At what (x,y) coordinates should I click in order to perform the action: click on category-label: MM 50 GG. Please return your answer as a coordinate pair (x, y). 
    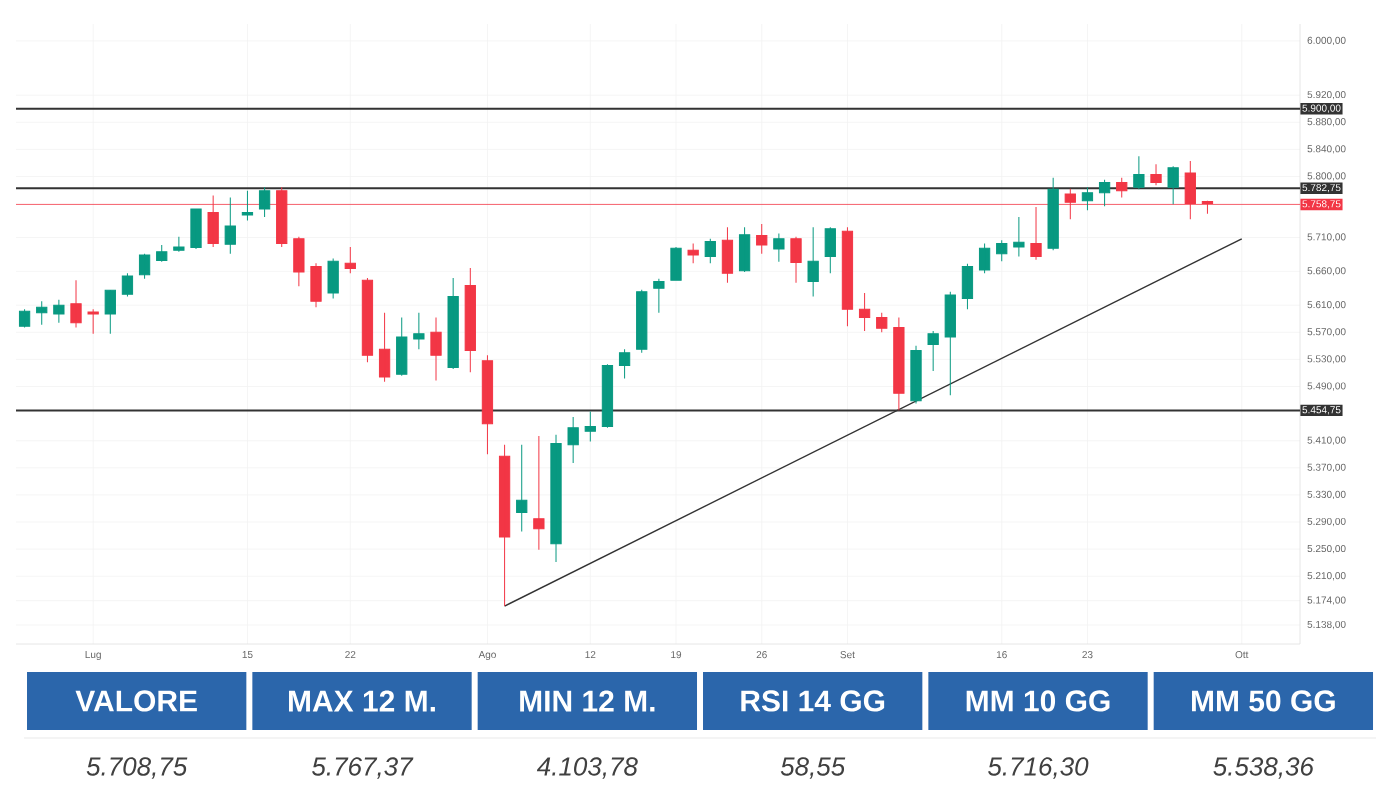
    Looking at the image, I should click on (1263, 701).